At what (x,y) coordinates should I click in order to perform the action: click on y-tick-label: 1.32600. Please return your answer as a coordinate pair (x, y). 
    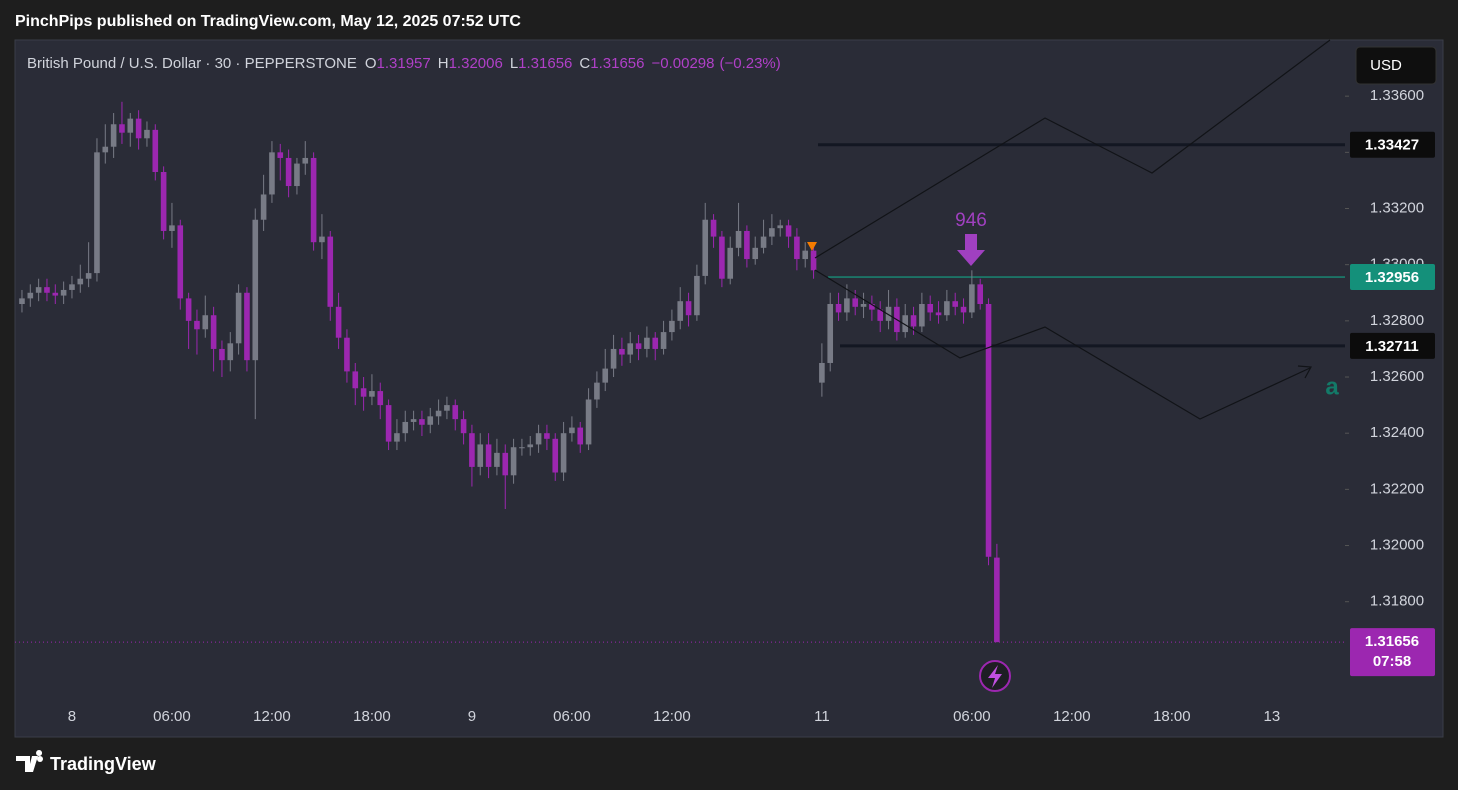
    Looking at the image, I should click on (1397, 376).